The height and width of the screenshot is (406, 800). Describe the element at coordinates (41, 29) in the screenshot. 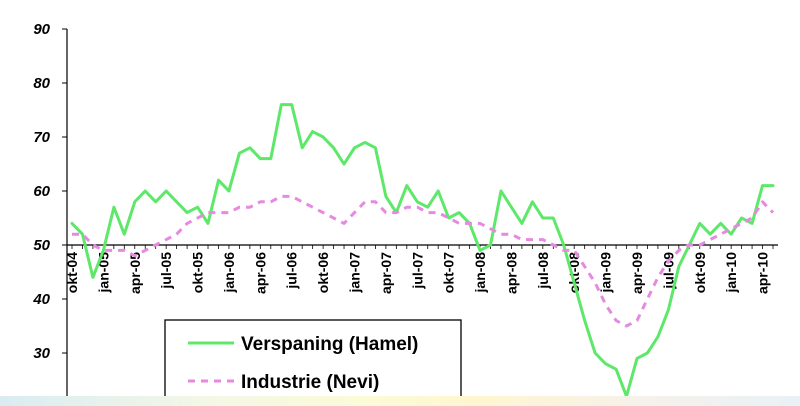

I see `y-tick-label: 90` at that location.